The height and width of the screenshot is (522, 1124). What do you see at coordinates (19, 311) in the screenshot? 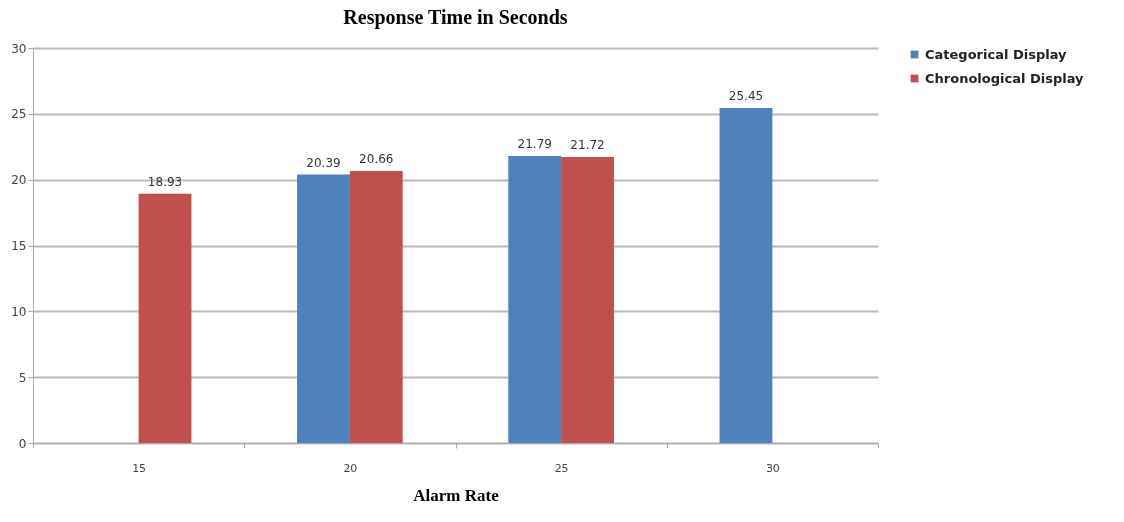
I see `y-tick-label: 10` at bounding box center [19, 311].